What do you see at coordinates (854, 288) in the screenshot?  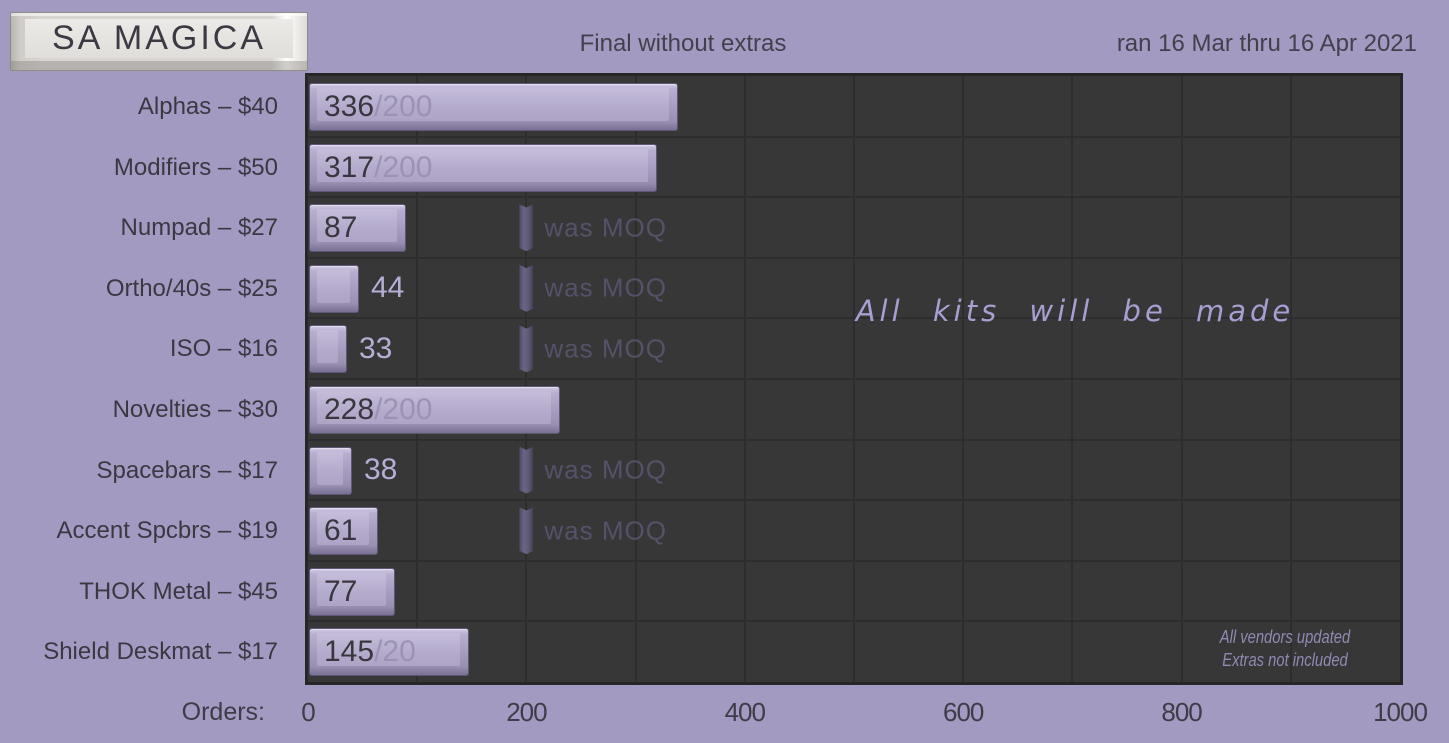 I see `chart-row: 44 was MOQ` at bounding box center [854, 288].